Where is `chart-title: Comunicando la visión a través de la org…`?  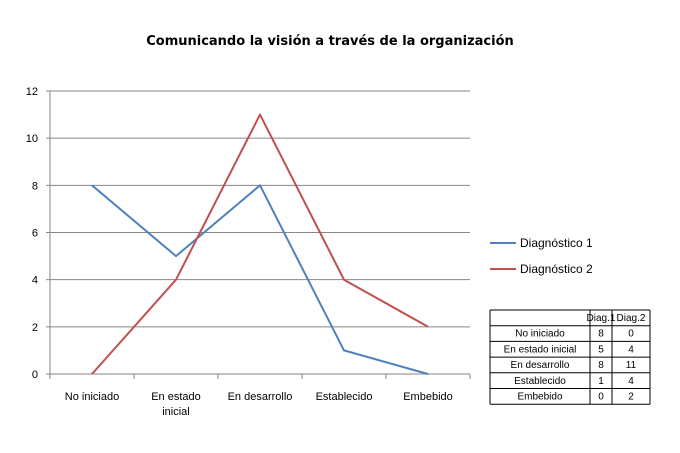 chart-title: Comunicando la visión a través de la org… is located at coordinates (330, 41).